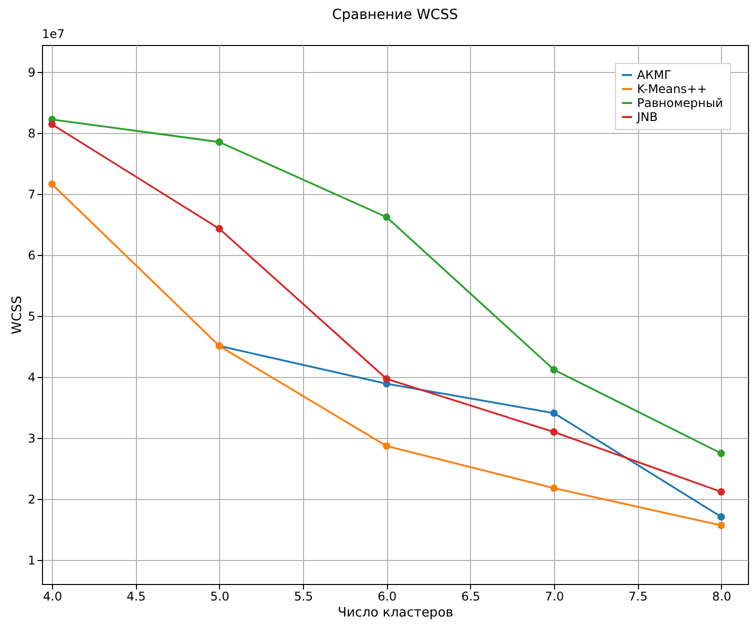 This screenshot has width=756, height=627. I want to click on x-tick-label: 7.0, so click(554, 597).